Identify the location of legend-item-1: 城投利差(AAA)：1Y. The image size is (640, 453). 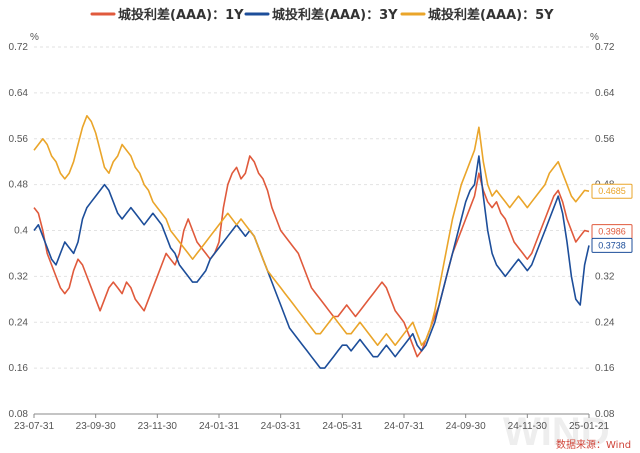
(167, 15).